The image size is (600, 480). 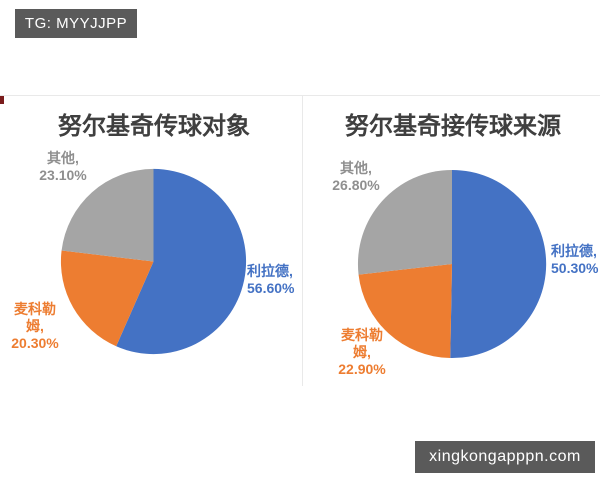 I want to click on panel-top-border, so click(x=300, y=95).